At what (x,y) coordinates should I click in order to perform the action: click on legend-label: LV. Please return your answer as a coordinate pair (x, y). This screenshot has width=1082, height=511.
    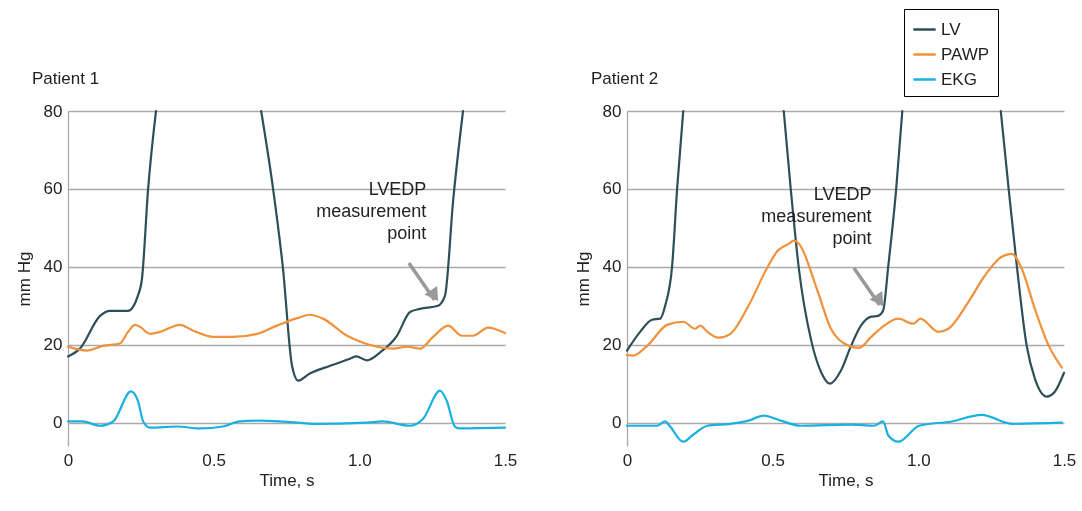
    Looking at the image, I should click on (951, 29).